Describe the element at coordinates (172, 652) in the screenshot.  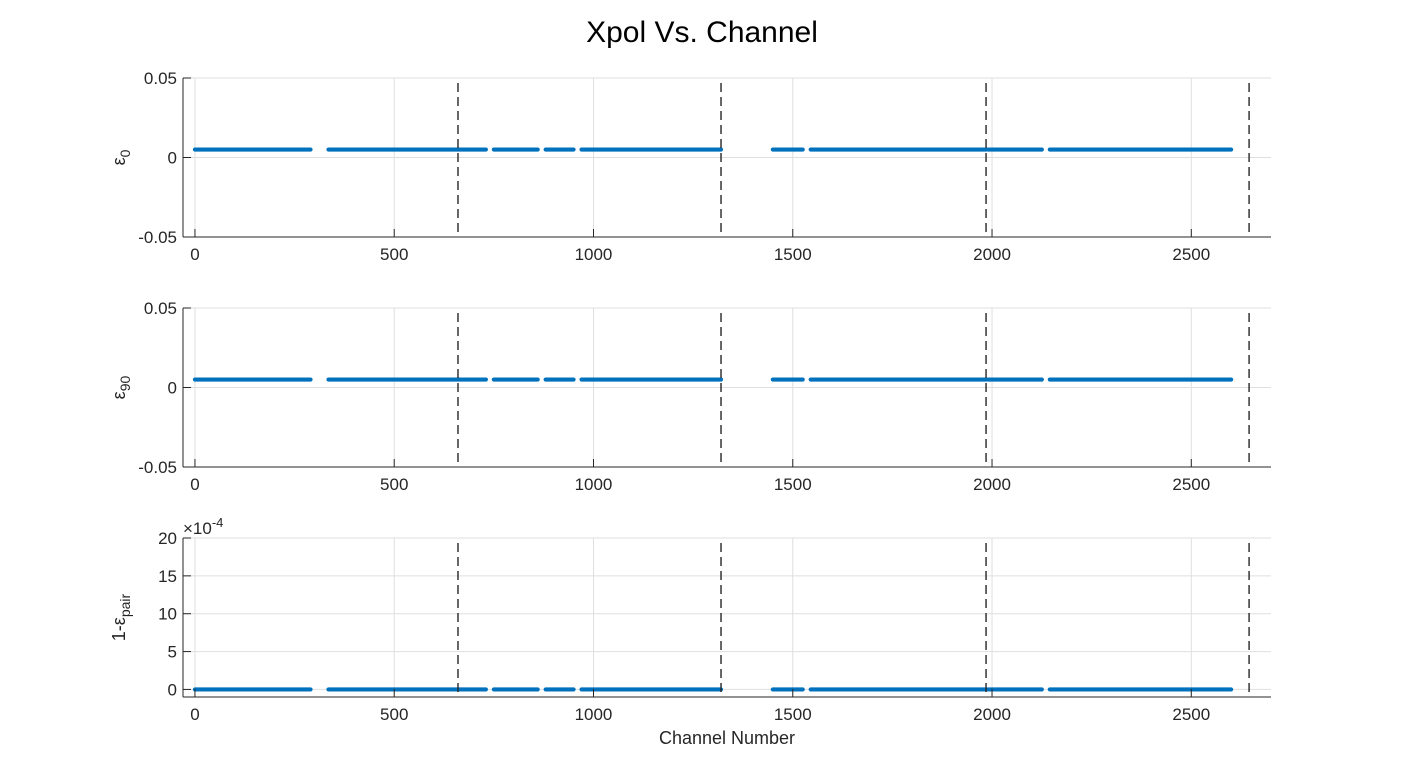
I see `y-tick-label: 5` at that location.